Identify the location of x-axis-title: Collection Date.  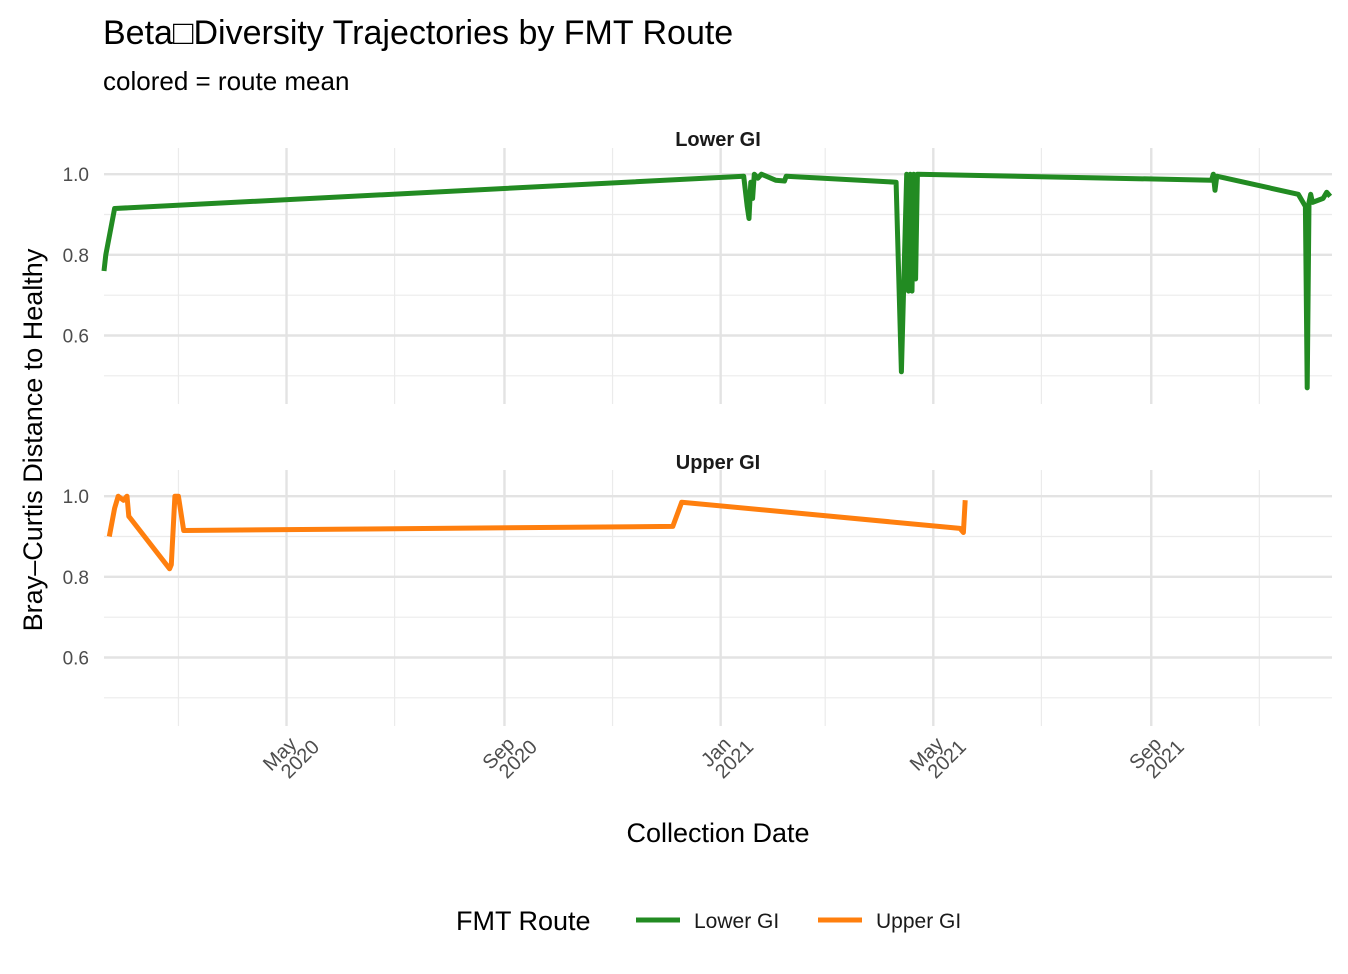
(717, 833).